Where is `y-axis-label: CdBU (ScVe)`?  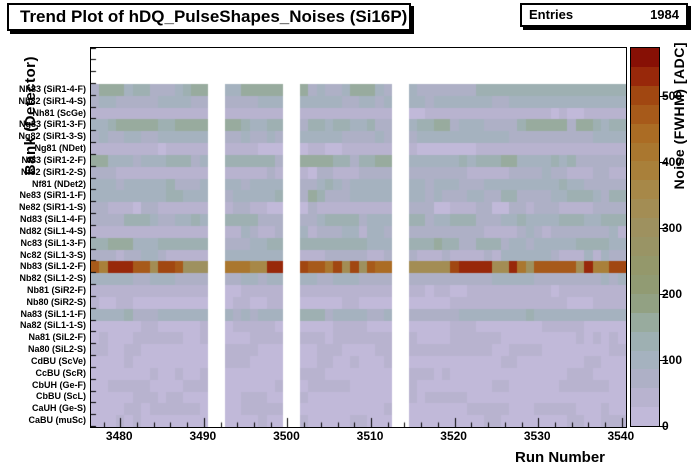
y-axis-label: CdBU (ScVe) is located at coordinates (58, 360).